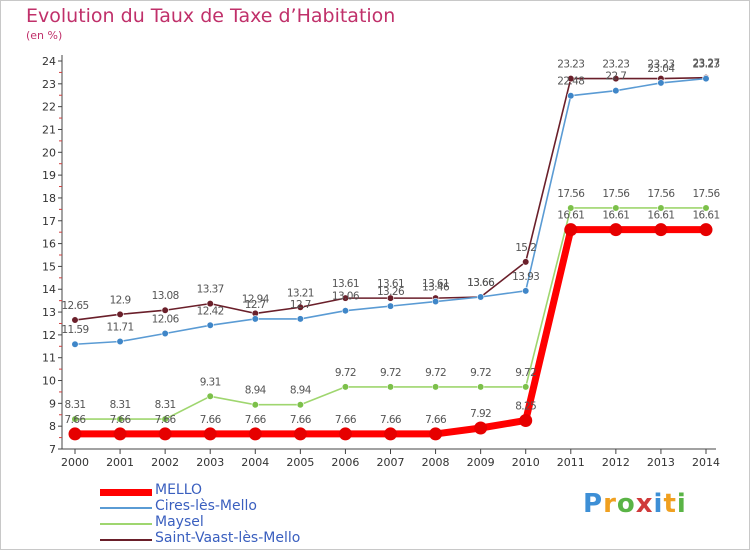 Image resolution: width=750 pixels, height=550 pixels. I want to click on data-label-saint-vaast-les-mello: 12.94, so click(256, 299).